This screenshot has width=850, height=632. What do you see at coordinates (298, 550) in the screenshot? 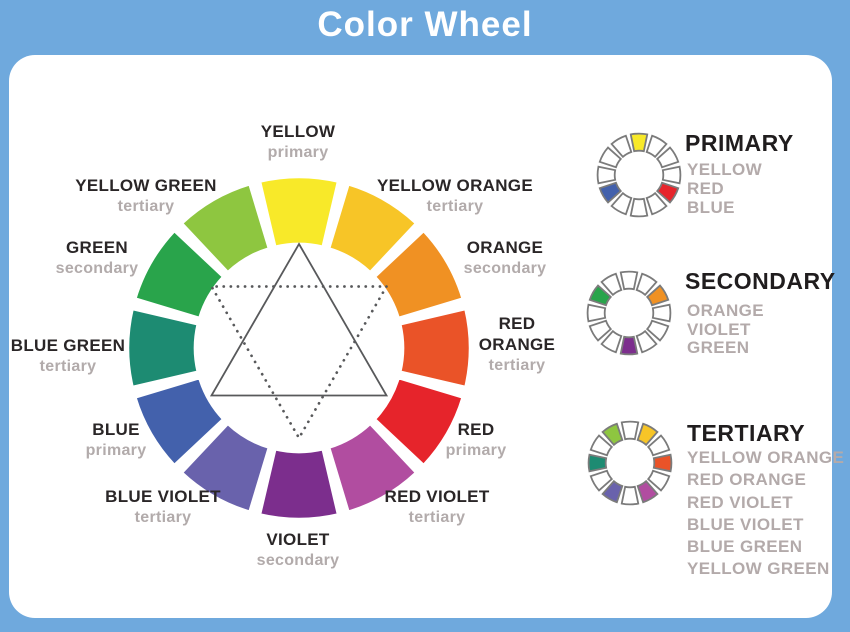
I see `label-violet: VIOLET secondary` at bounding box center [298, 550].